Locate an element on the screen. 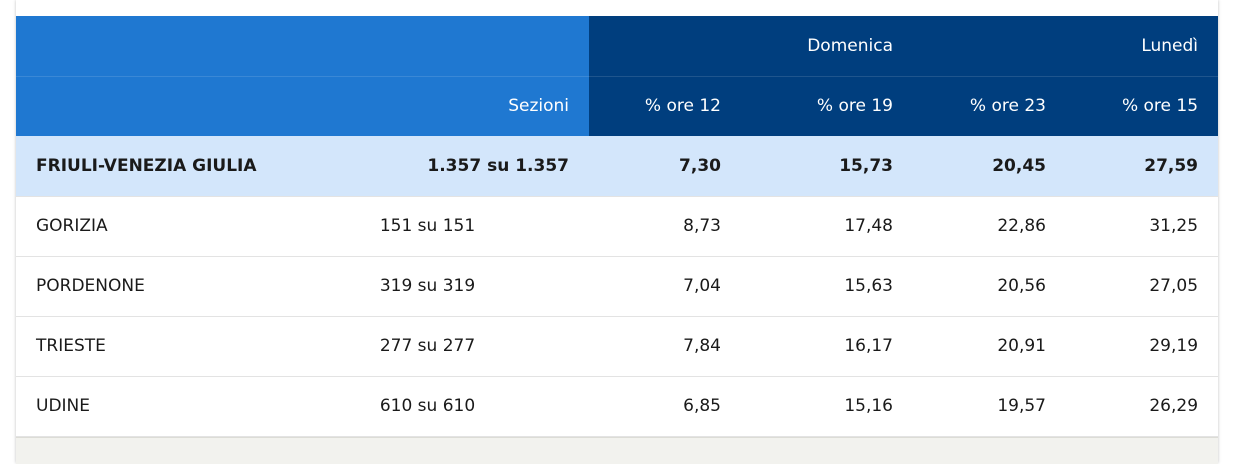  header-ore15: % ore 15 is located at coordinates (1142, 106).